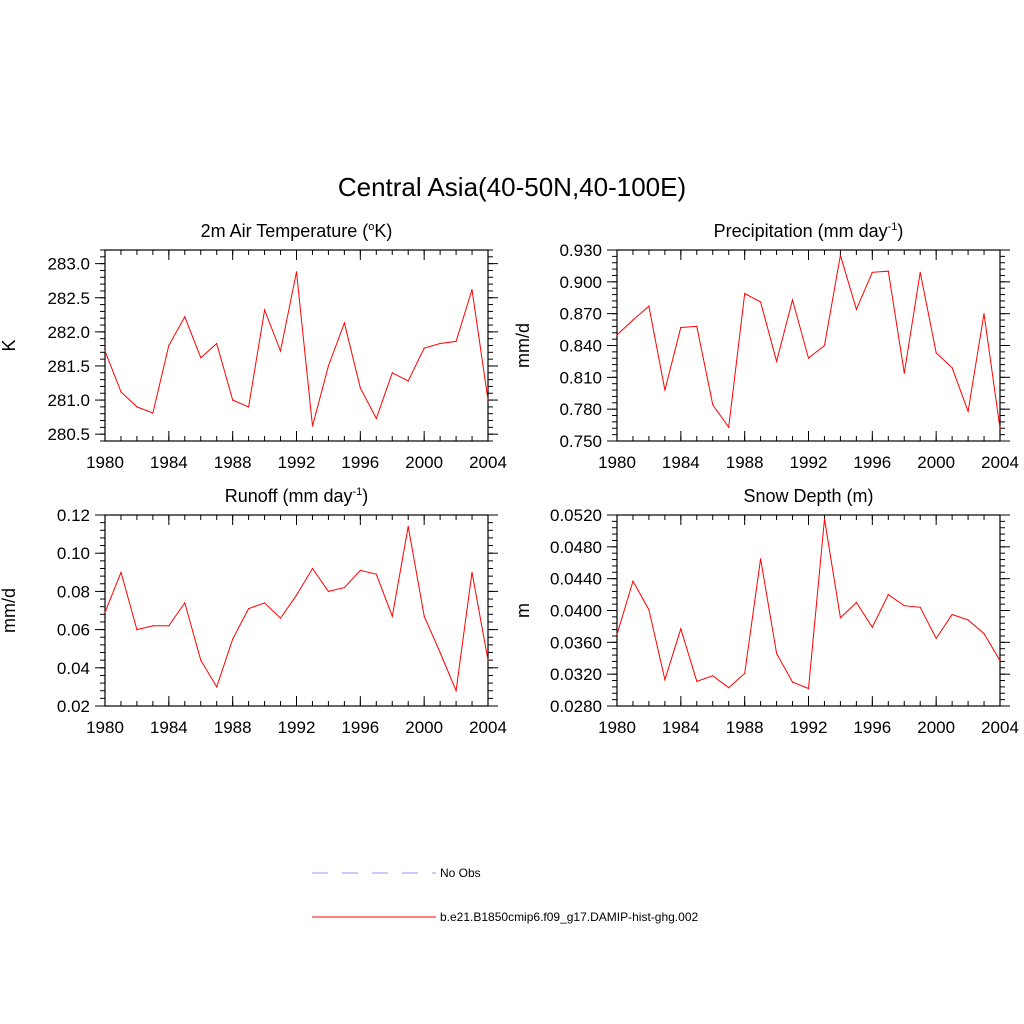  I want to click on y-tick-label: 0.900, so click(580, 282).